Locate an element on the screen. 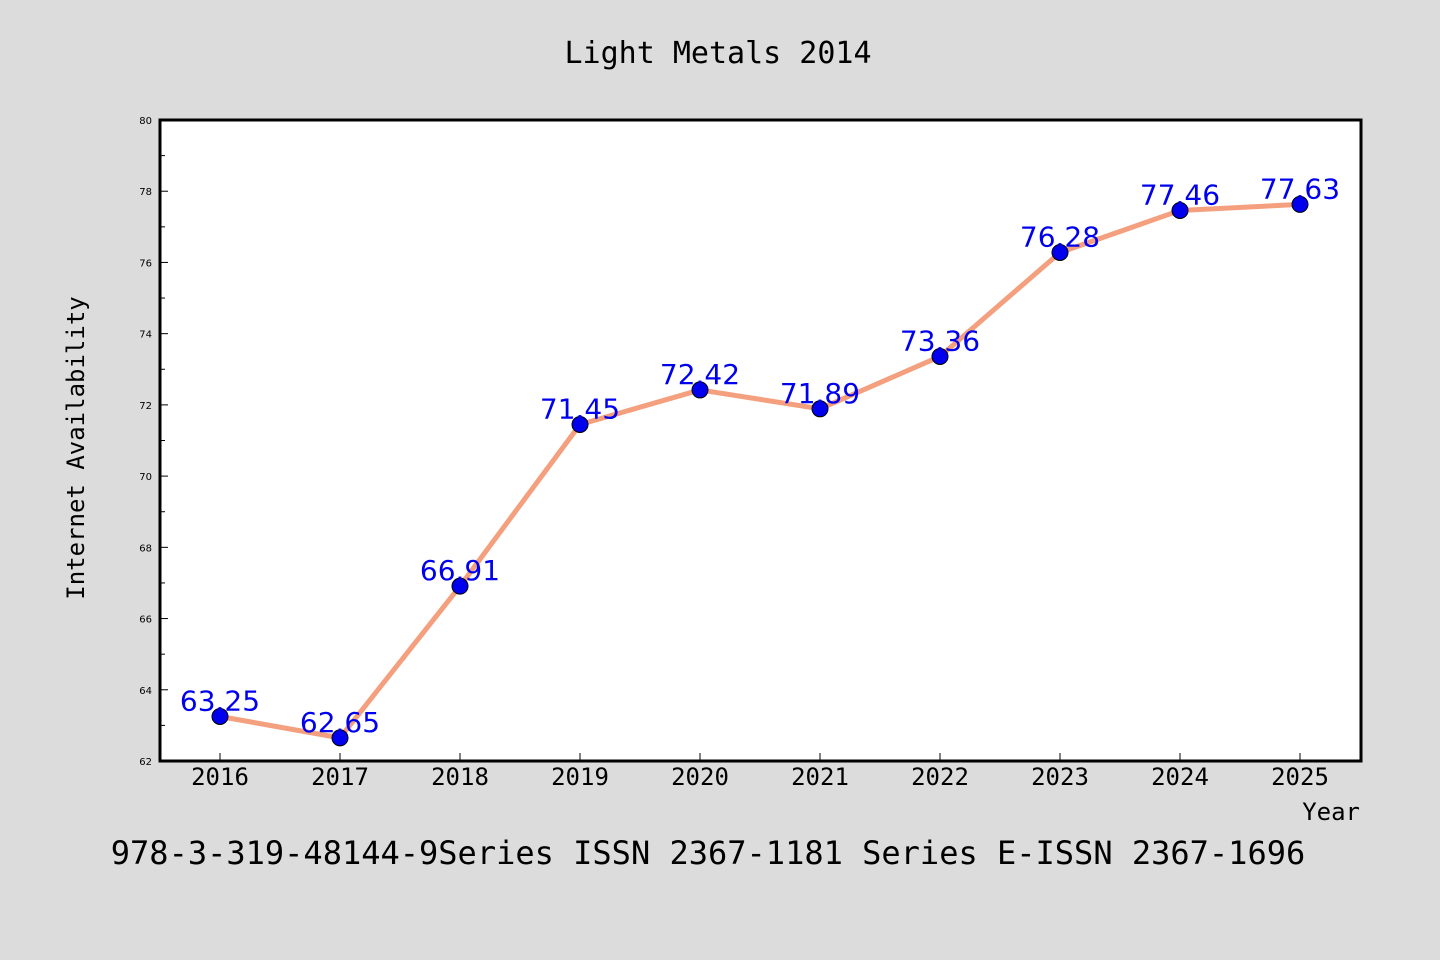 The height and width of the screenshot is (960, 1440). data-label: 73.36 is located at coordinates (940, 340).